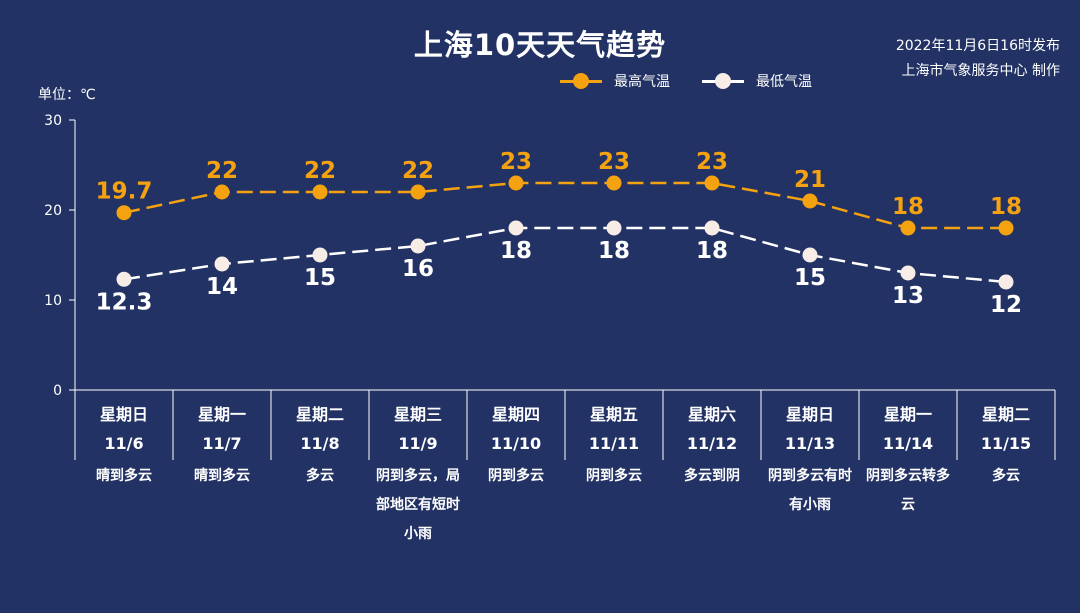 The height and width of the screenshot is (613, 1080). Describe the element at coordinates (515, 414) in the screenshot. I see `weekday-label: 星期四` at that location.